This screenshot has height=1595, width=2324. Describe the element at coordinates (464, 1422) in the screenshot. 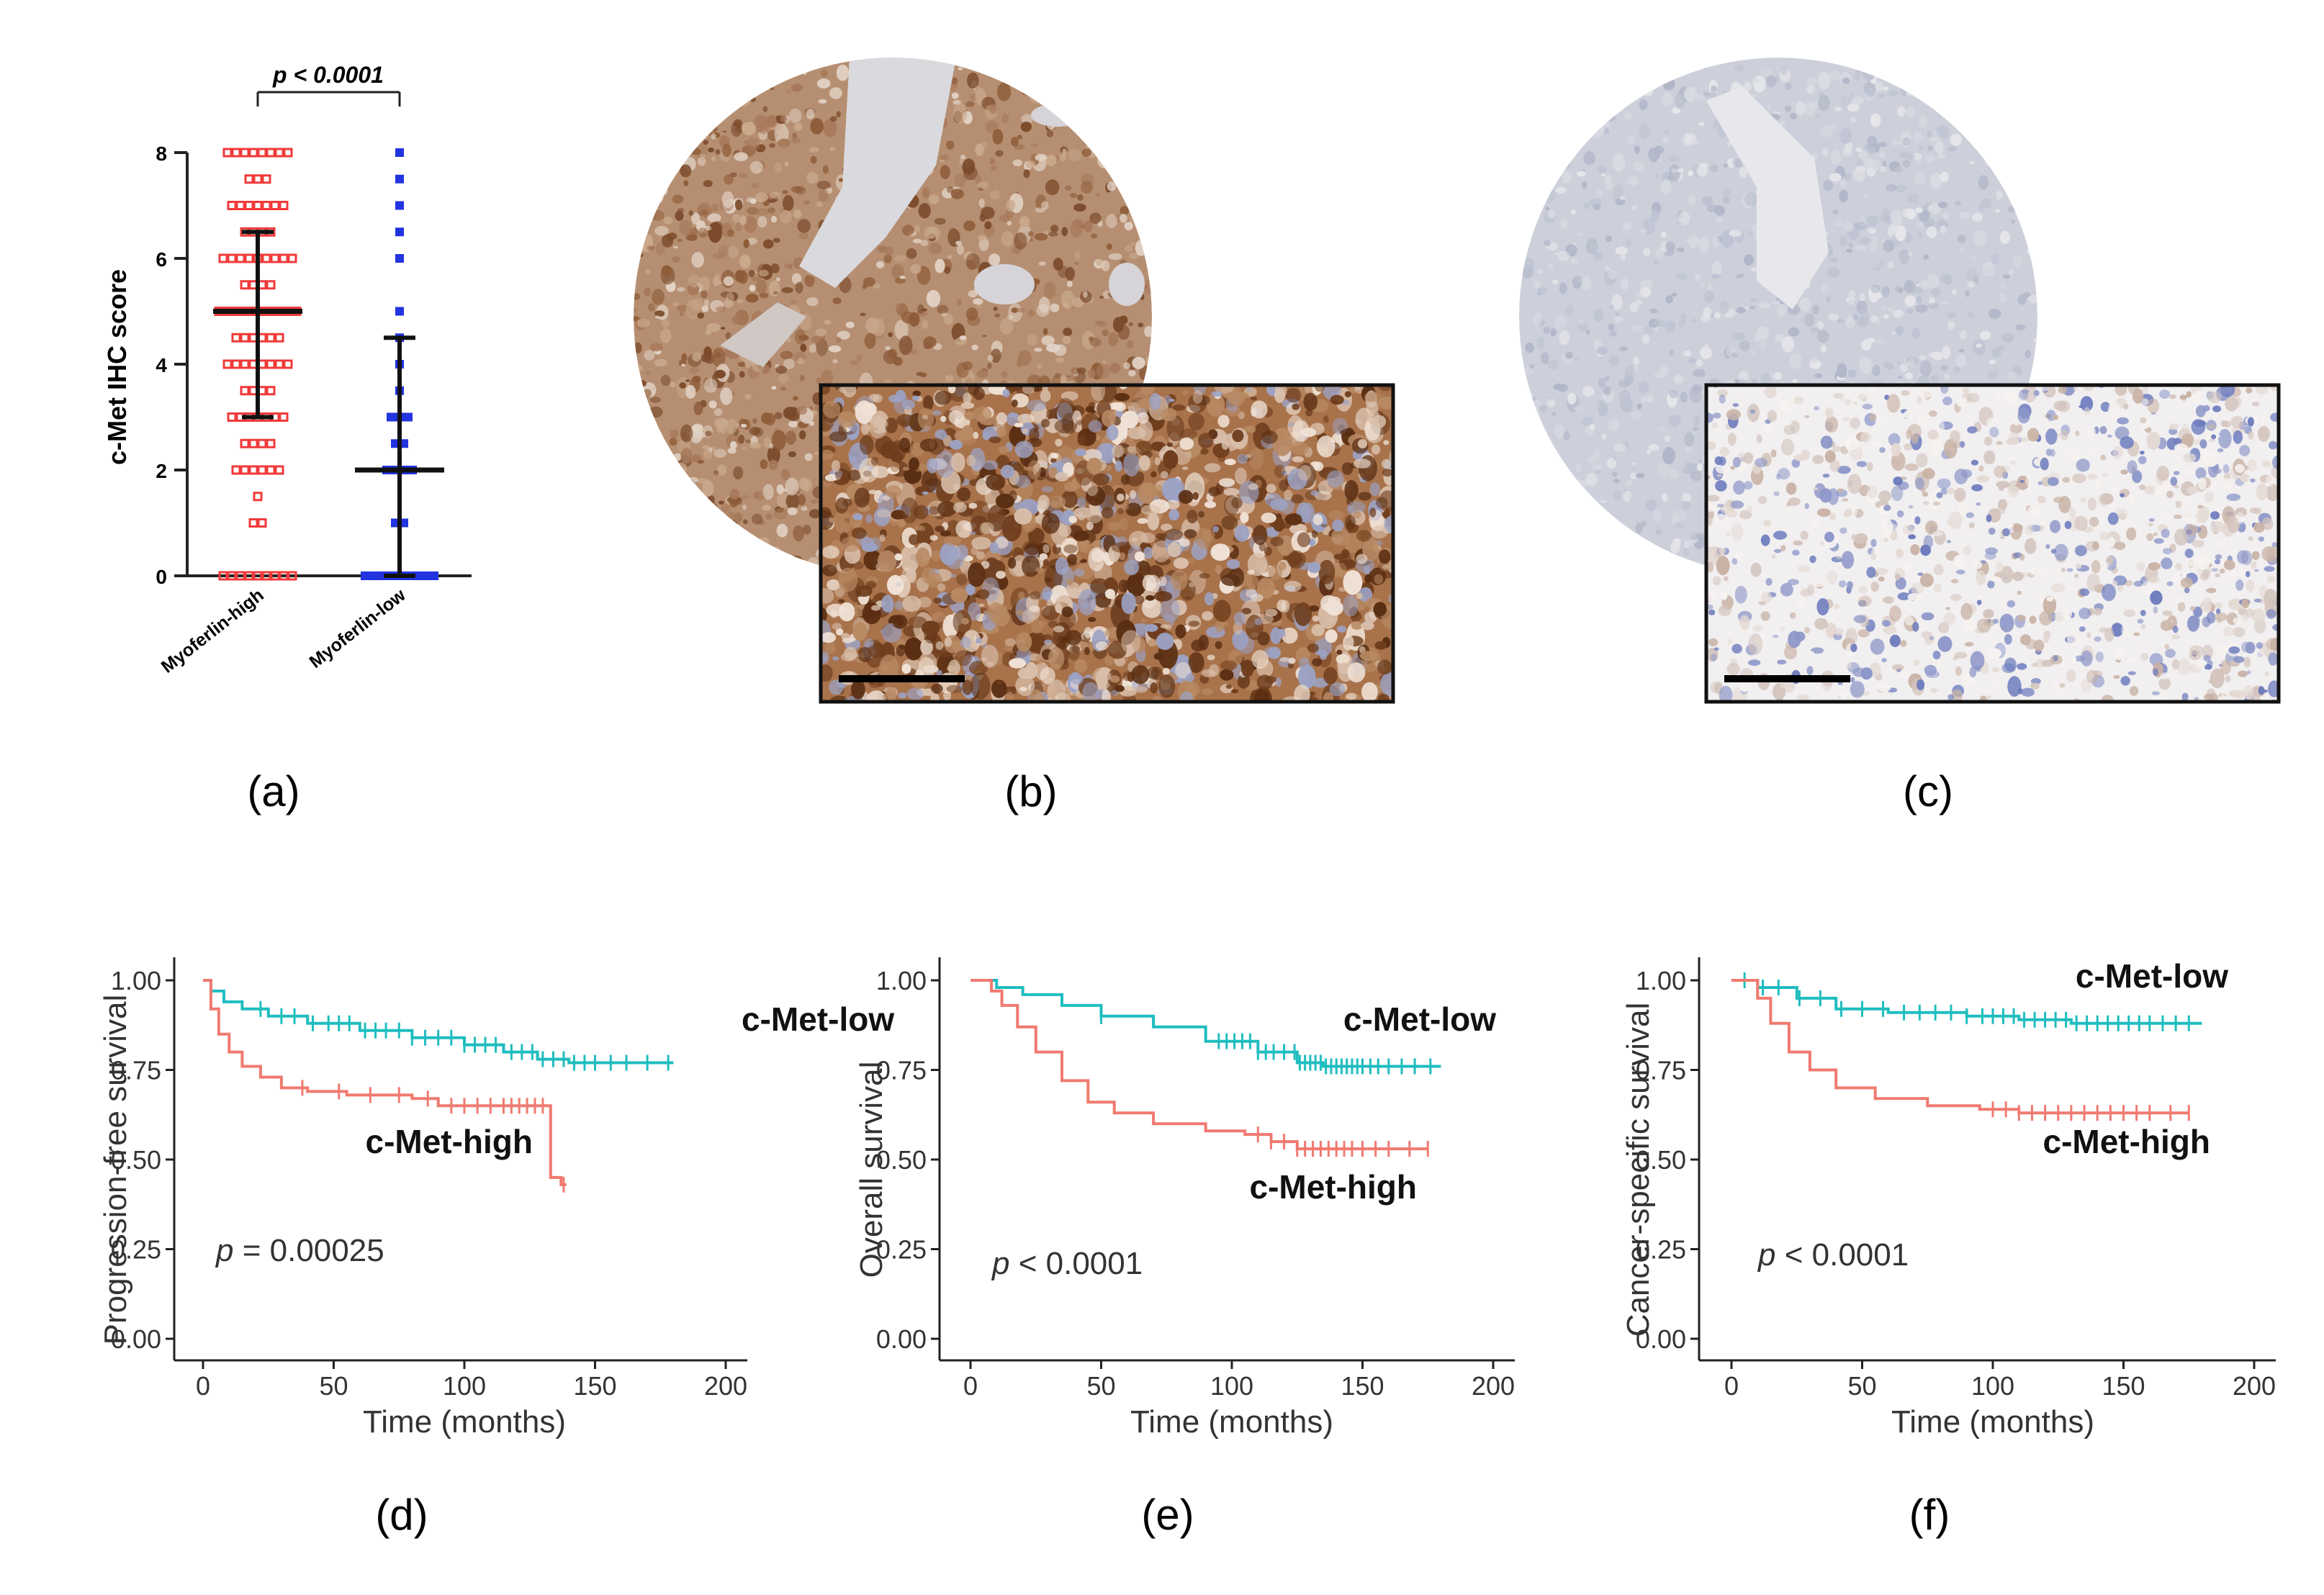

I see `x-axis-label: Time (months)` at that location.